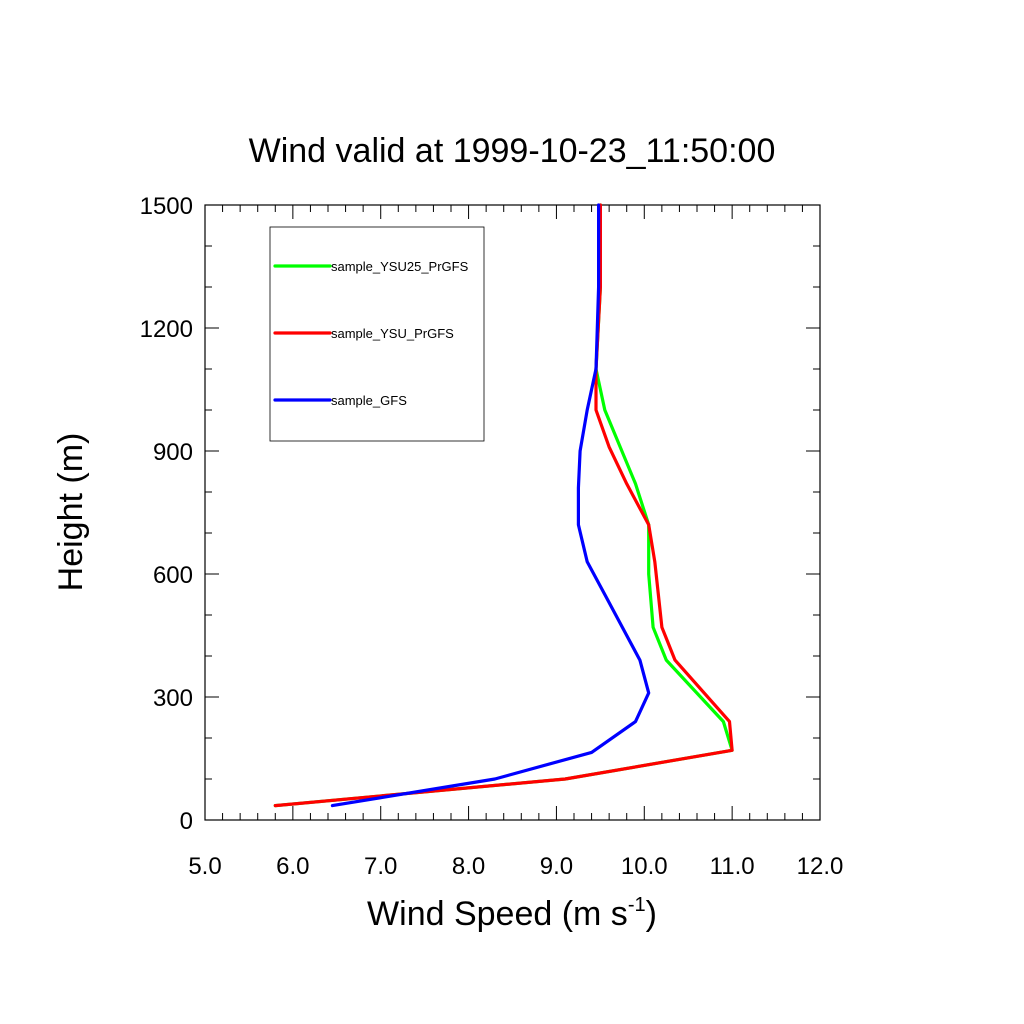 The width and height of the screenshot is (1024, 1024). Describe the element at coordinates (186, 821) in the screenshot. I see `y-tick-label: 0` at that location.